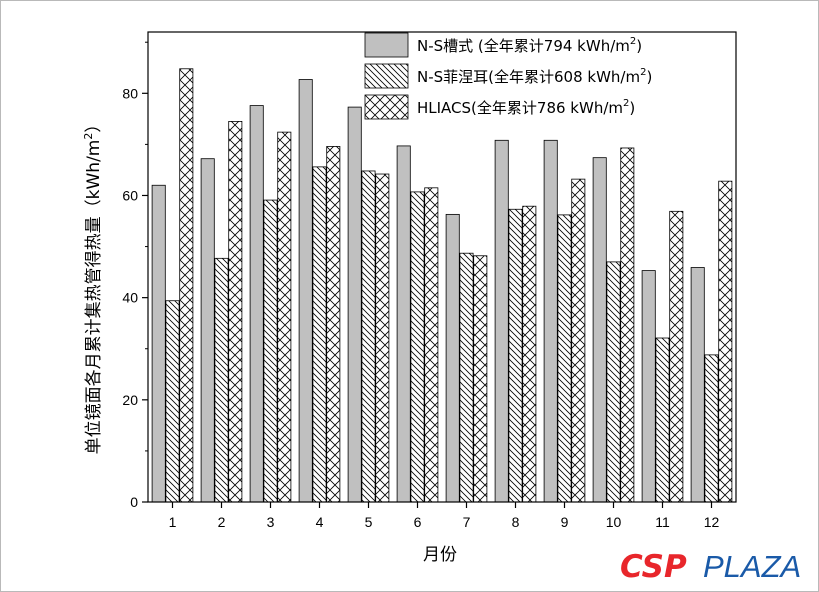 This screenshot has height=592, width=819. Describe the element at coordinates (130, 93) in the screenshot. I see `y-tick-label-80: 80` at that location.